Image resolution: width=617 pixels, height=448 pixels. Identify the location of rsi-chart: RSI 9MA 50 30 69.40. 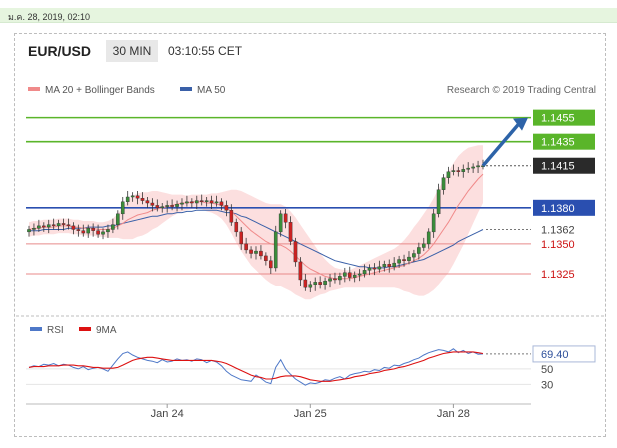
(311, 358).